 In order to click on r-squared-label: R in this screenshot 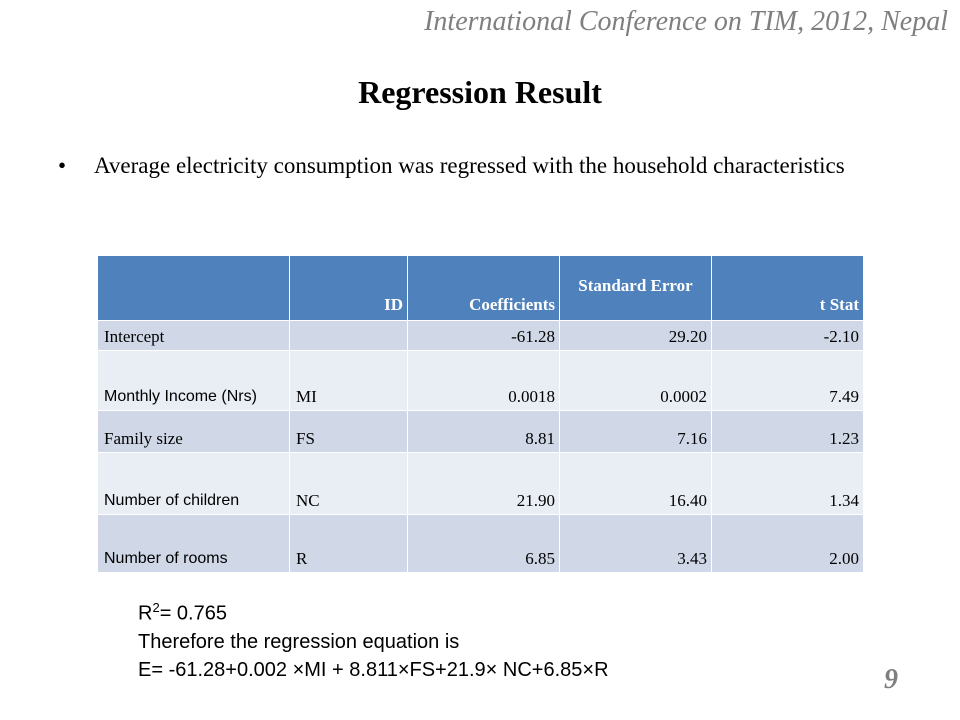, I will do `click(145, 613)`.